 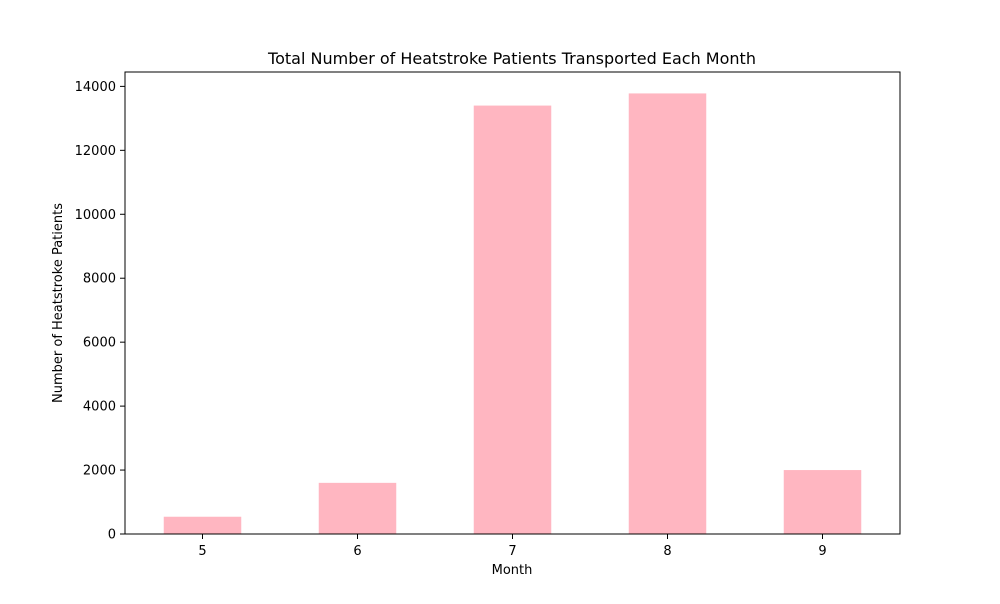 What do you see at coordinates (667, 551) in the screenshot?
I see `x-tick-label: 8` at bounding box center [667, 551].